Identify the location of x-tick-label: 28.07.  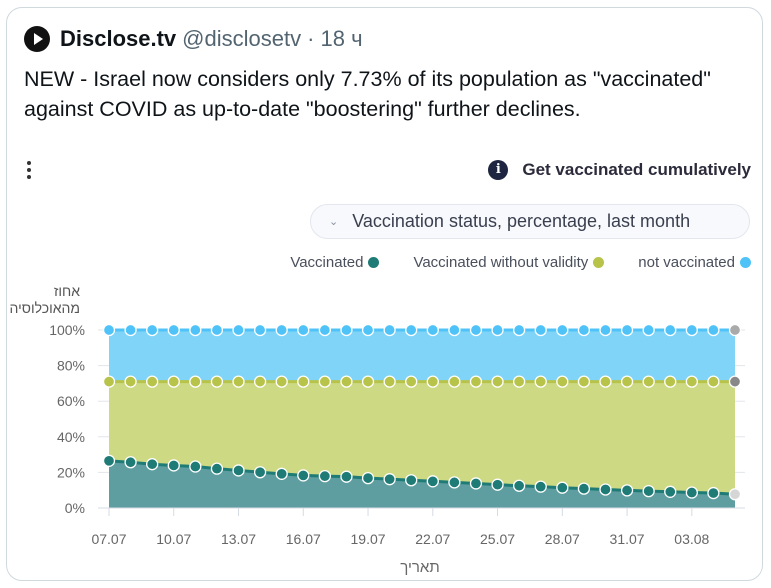
(562, 539).